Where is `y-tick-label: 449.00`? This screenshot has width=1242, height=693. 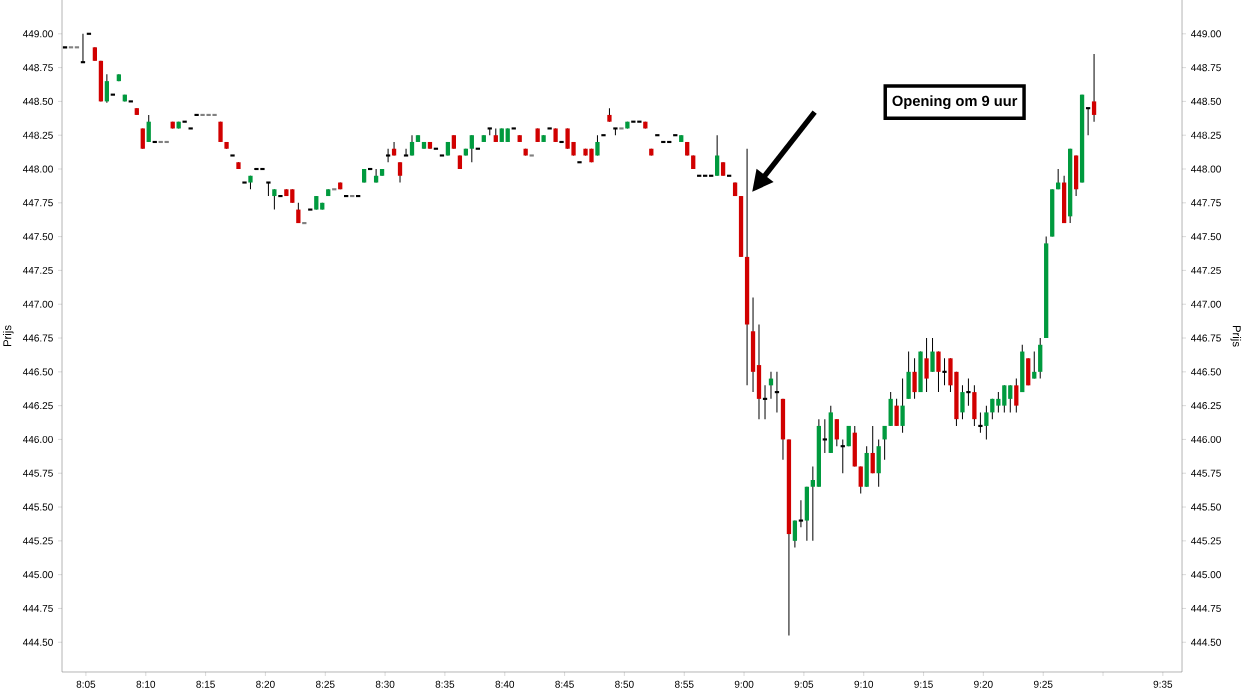
y-tick-label: 449.00 is located at coordinates (37, 34).